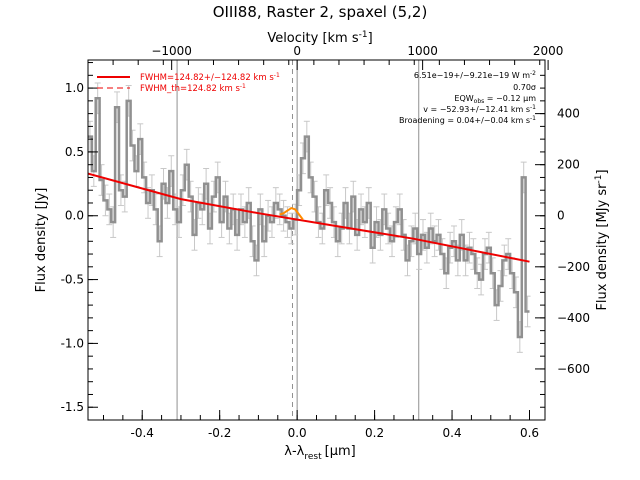 This screenshot has width=640, height=480. I want to click on line-feature, so click(291, 213).